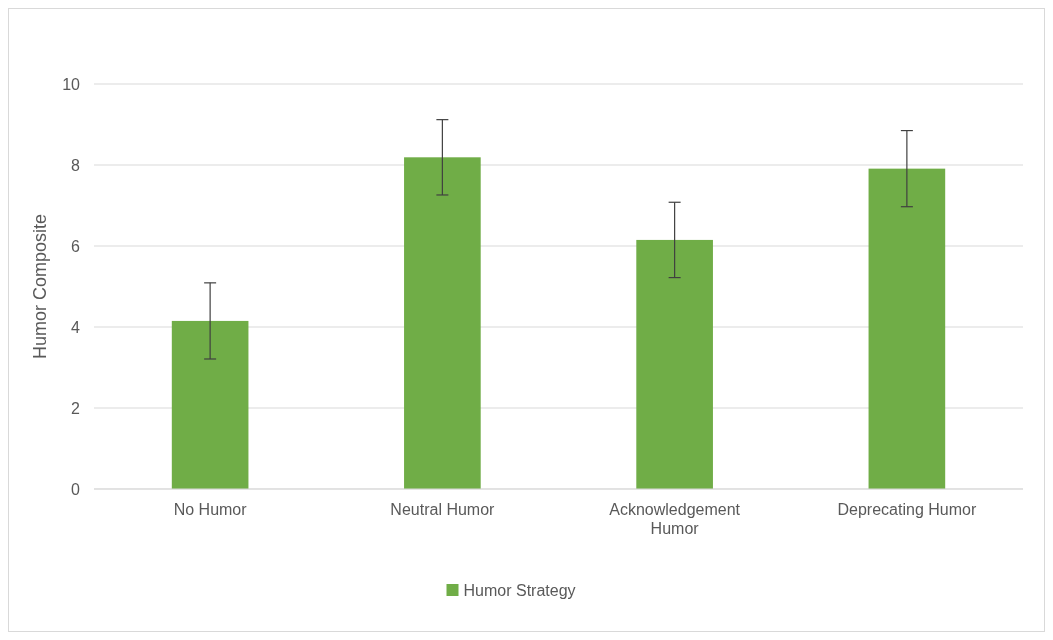  I want to click on y-tick-label: 2, so click(76, 408).